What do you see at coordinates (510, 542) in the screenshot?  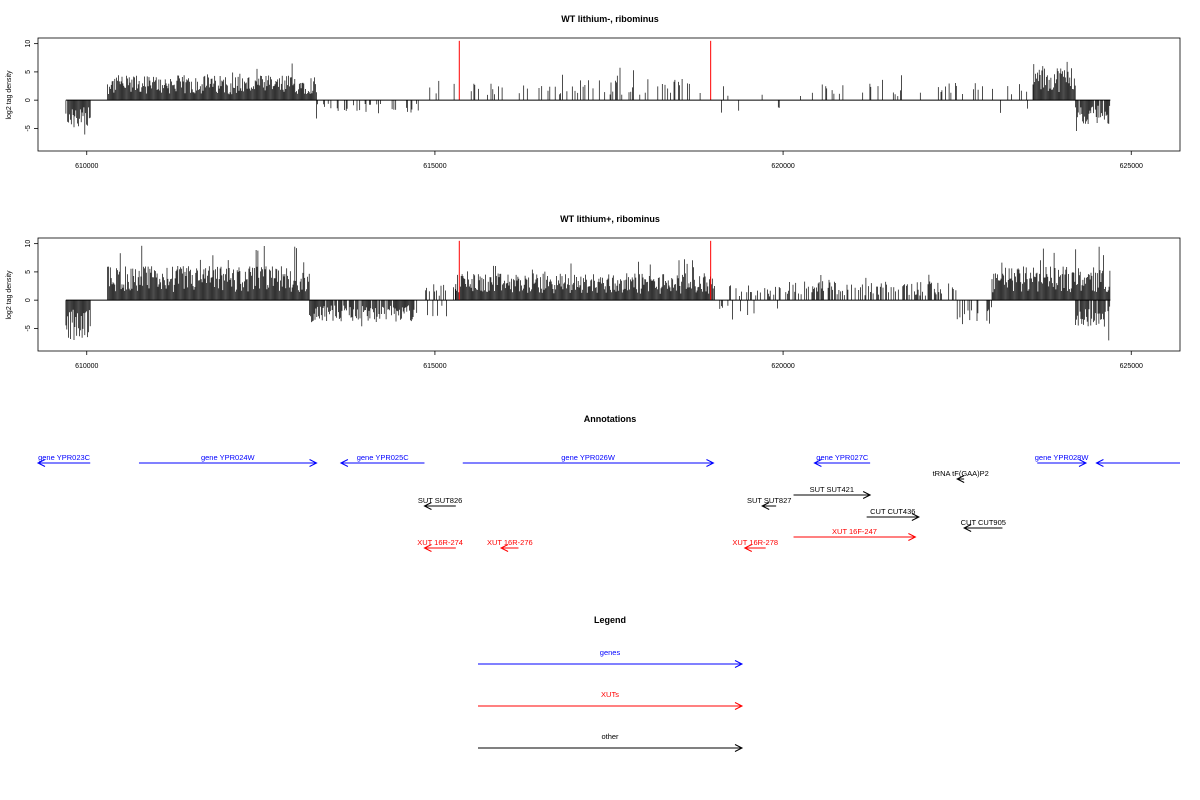 I see `annotation-label-14: XUT 16R-276` at bounding box center [510, 542].